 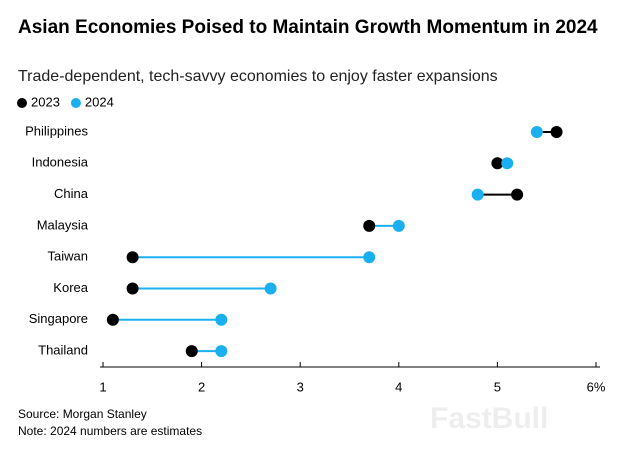 What do you see at coordinates (58, 318) in the screenshot?
I see `y-tick-label: Singapore` at bounding box center [58, 318].